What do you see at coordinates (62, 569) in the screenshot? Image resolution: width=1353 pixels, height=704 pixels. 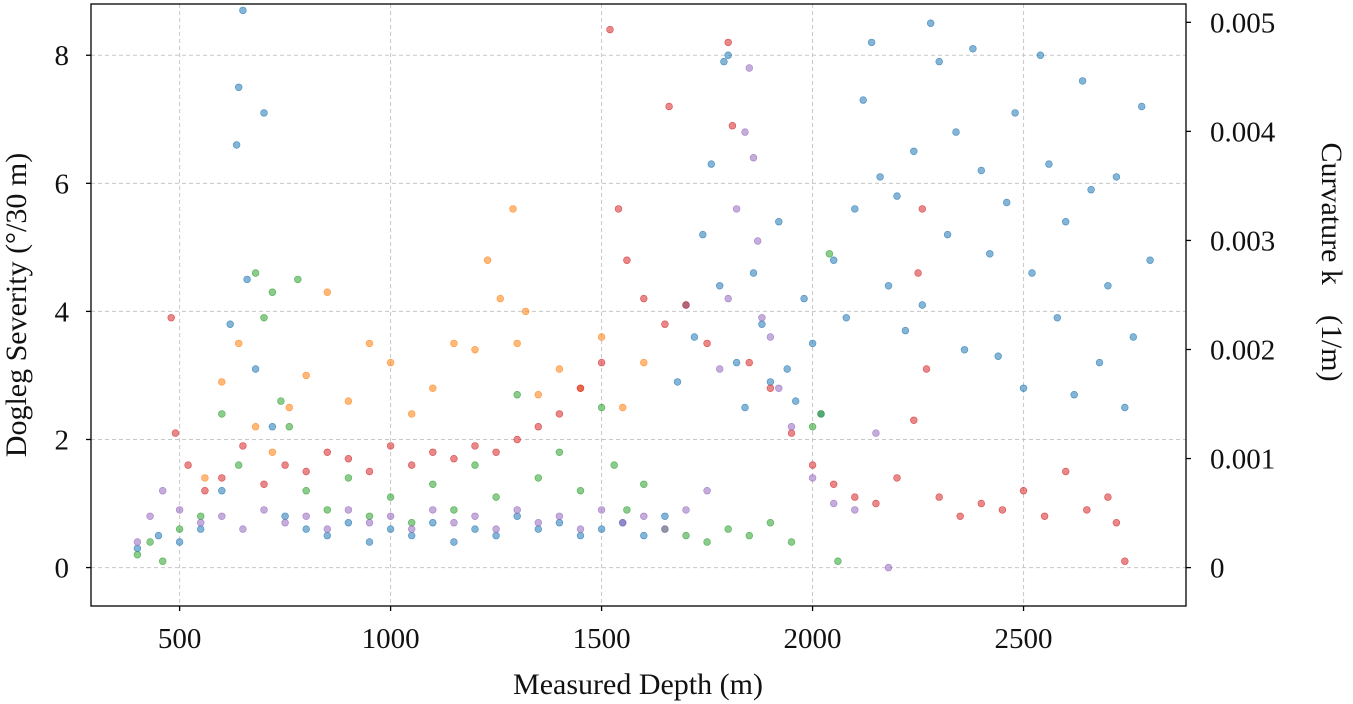 I see `y-tick-label: 0` at bounding box center [62, 569].